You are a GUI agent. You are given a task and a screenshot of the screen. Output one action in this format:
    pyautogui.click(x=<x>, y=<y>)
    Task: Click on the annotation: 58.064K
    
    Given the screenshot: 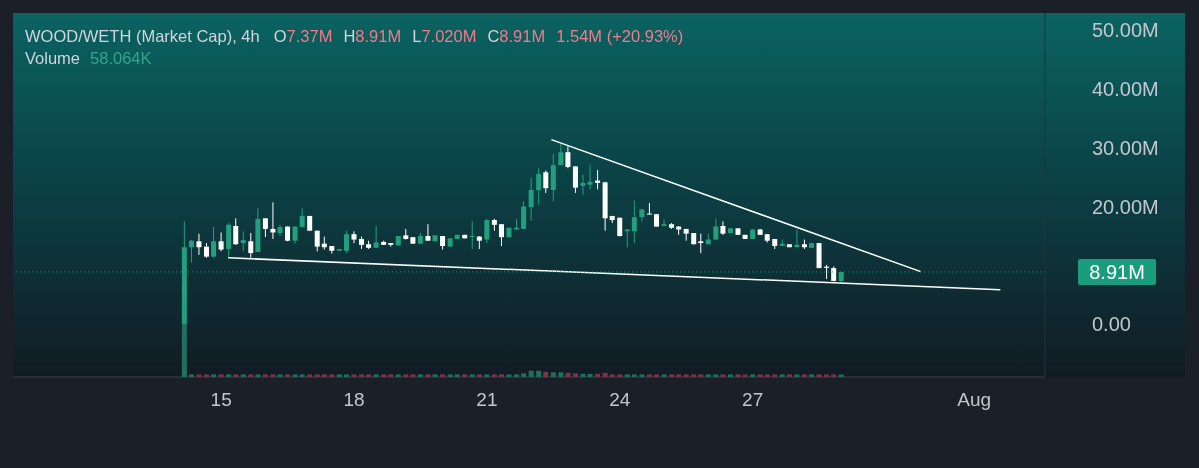 What is the action you would take?
    pyautogui.click(x=121, y=58)
    